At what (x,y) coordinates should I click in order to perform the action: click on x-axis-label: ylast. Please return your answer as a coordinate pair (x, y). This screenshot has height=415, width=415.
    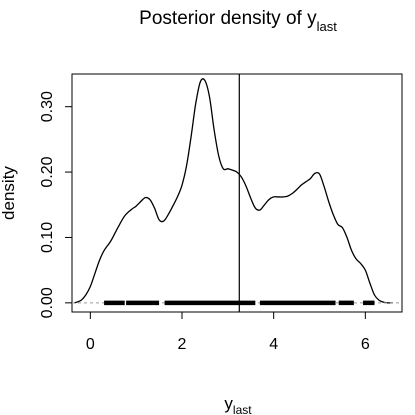
    Looking at the image, I should click on (238, 404).